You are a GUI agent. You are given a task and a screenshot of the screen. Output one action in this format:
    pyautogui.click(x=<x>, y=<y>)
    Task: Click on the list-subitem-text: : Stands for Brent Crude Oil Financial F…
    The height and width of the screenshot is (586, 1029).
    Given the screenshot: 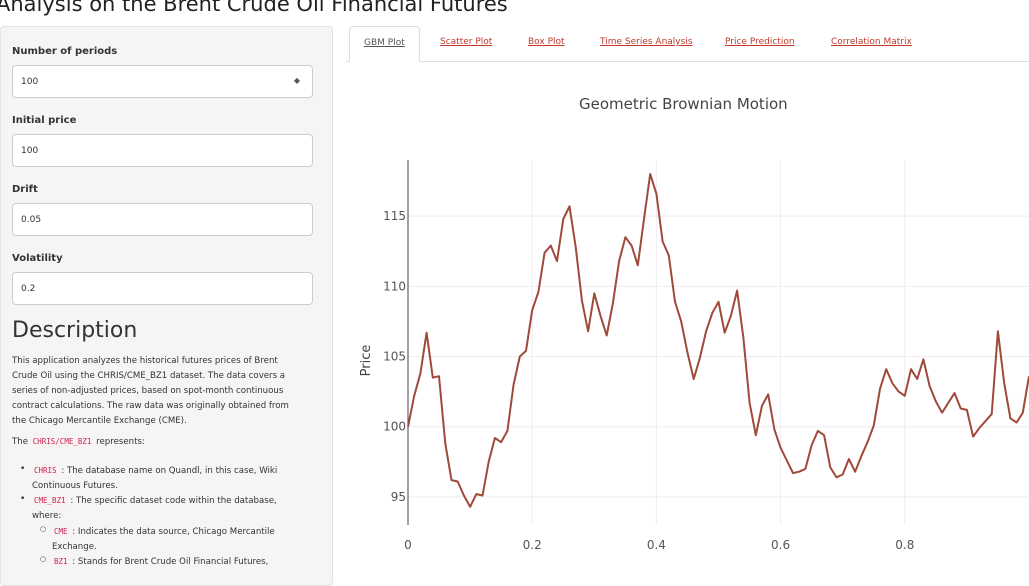 What is the action you would take?
    pyautogui.click(x=170, y=562)
    